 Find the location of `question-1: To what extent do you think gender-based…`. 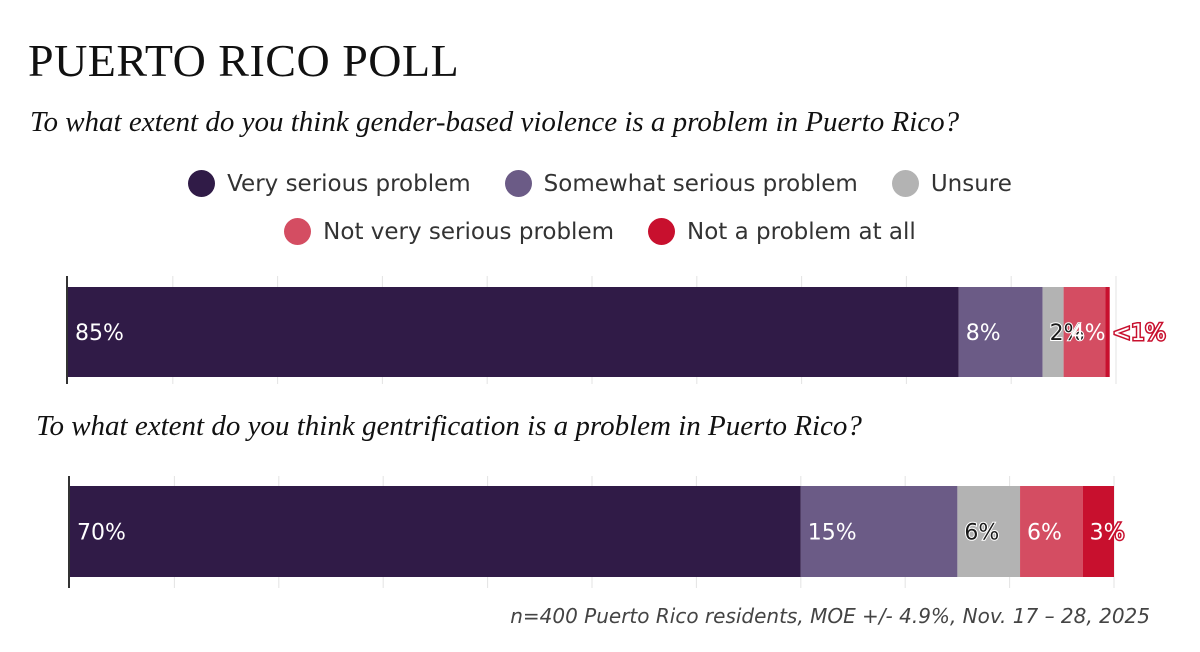

question-1: To what extent do you think gender-based… is located at coordinates (495, 122).